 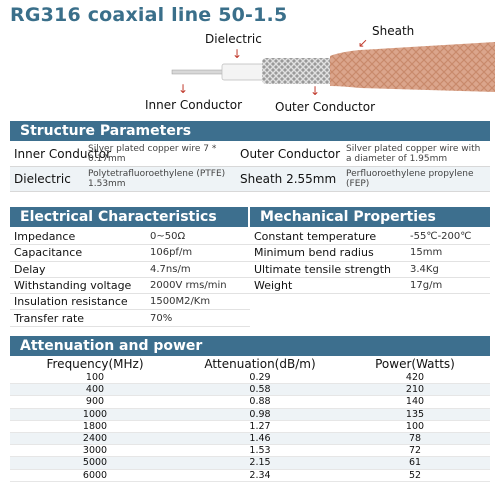 I want to click on cell: 1.53, so click(x=260, y=451).